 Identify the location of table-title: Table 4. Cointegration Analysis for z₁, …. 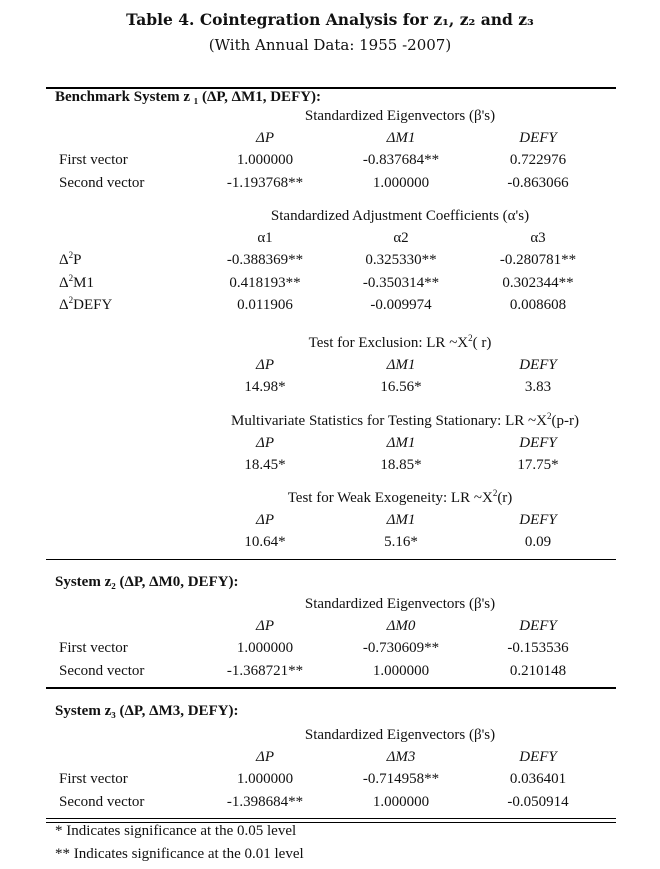
(330, 19).